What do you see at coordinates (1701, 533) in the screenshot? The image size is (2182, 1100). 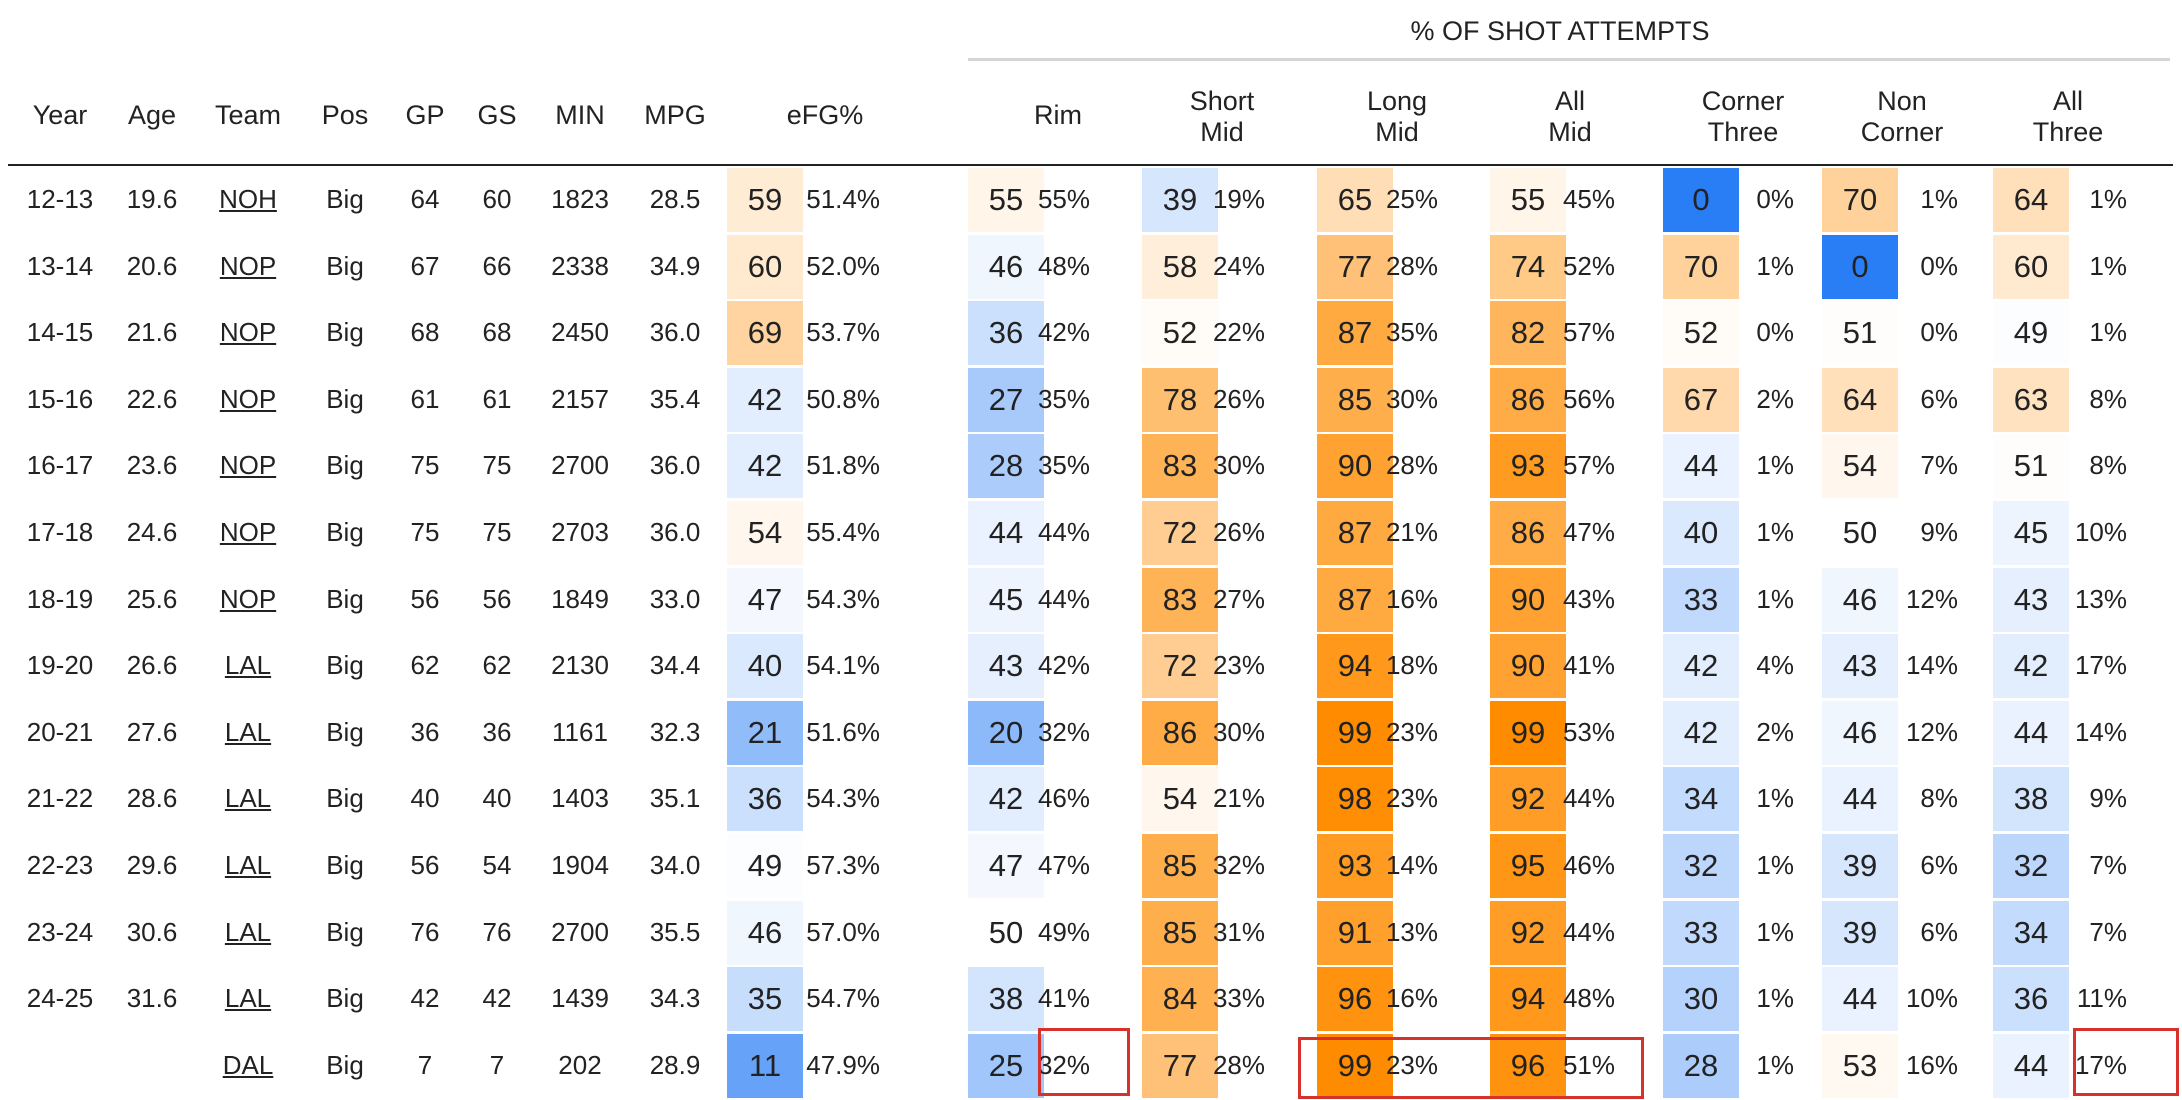 I see `corner-three-percentile-cell: 40` at bounding box center [1701, 533].